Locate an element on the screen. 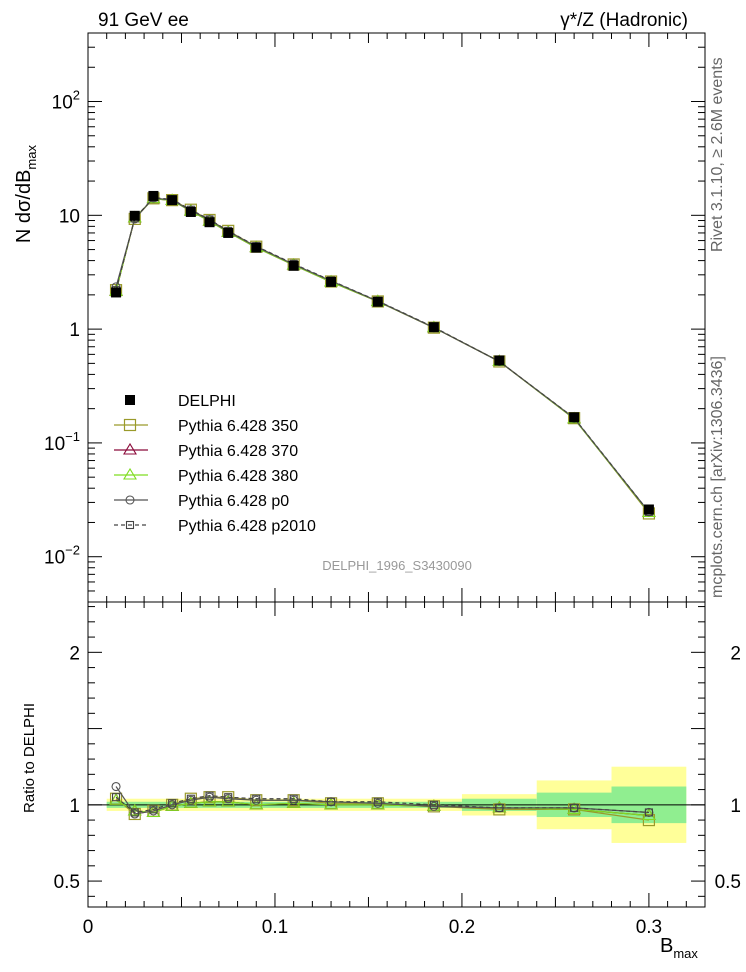 The width and height of the screenshot is (746, 972). main-ytick-label: 1 is located at coordinates (74, 330).